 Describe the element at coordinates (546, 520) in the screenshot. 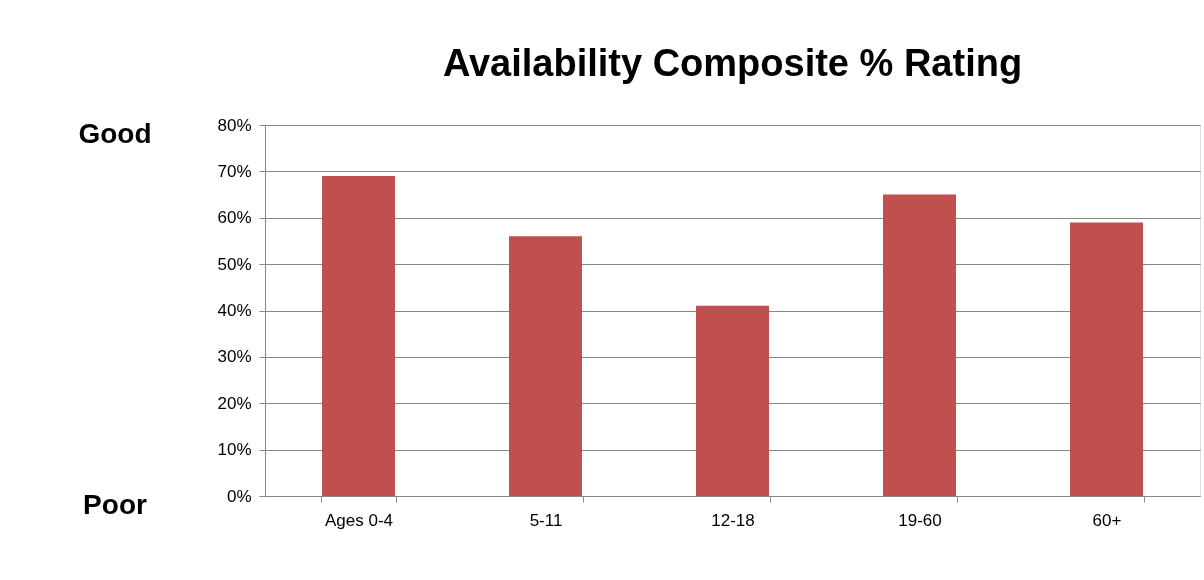

I see `x-tick-label: 5-11` at that location.